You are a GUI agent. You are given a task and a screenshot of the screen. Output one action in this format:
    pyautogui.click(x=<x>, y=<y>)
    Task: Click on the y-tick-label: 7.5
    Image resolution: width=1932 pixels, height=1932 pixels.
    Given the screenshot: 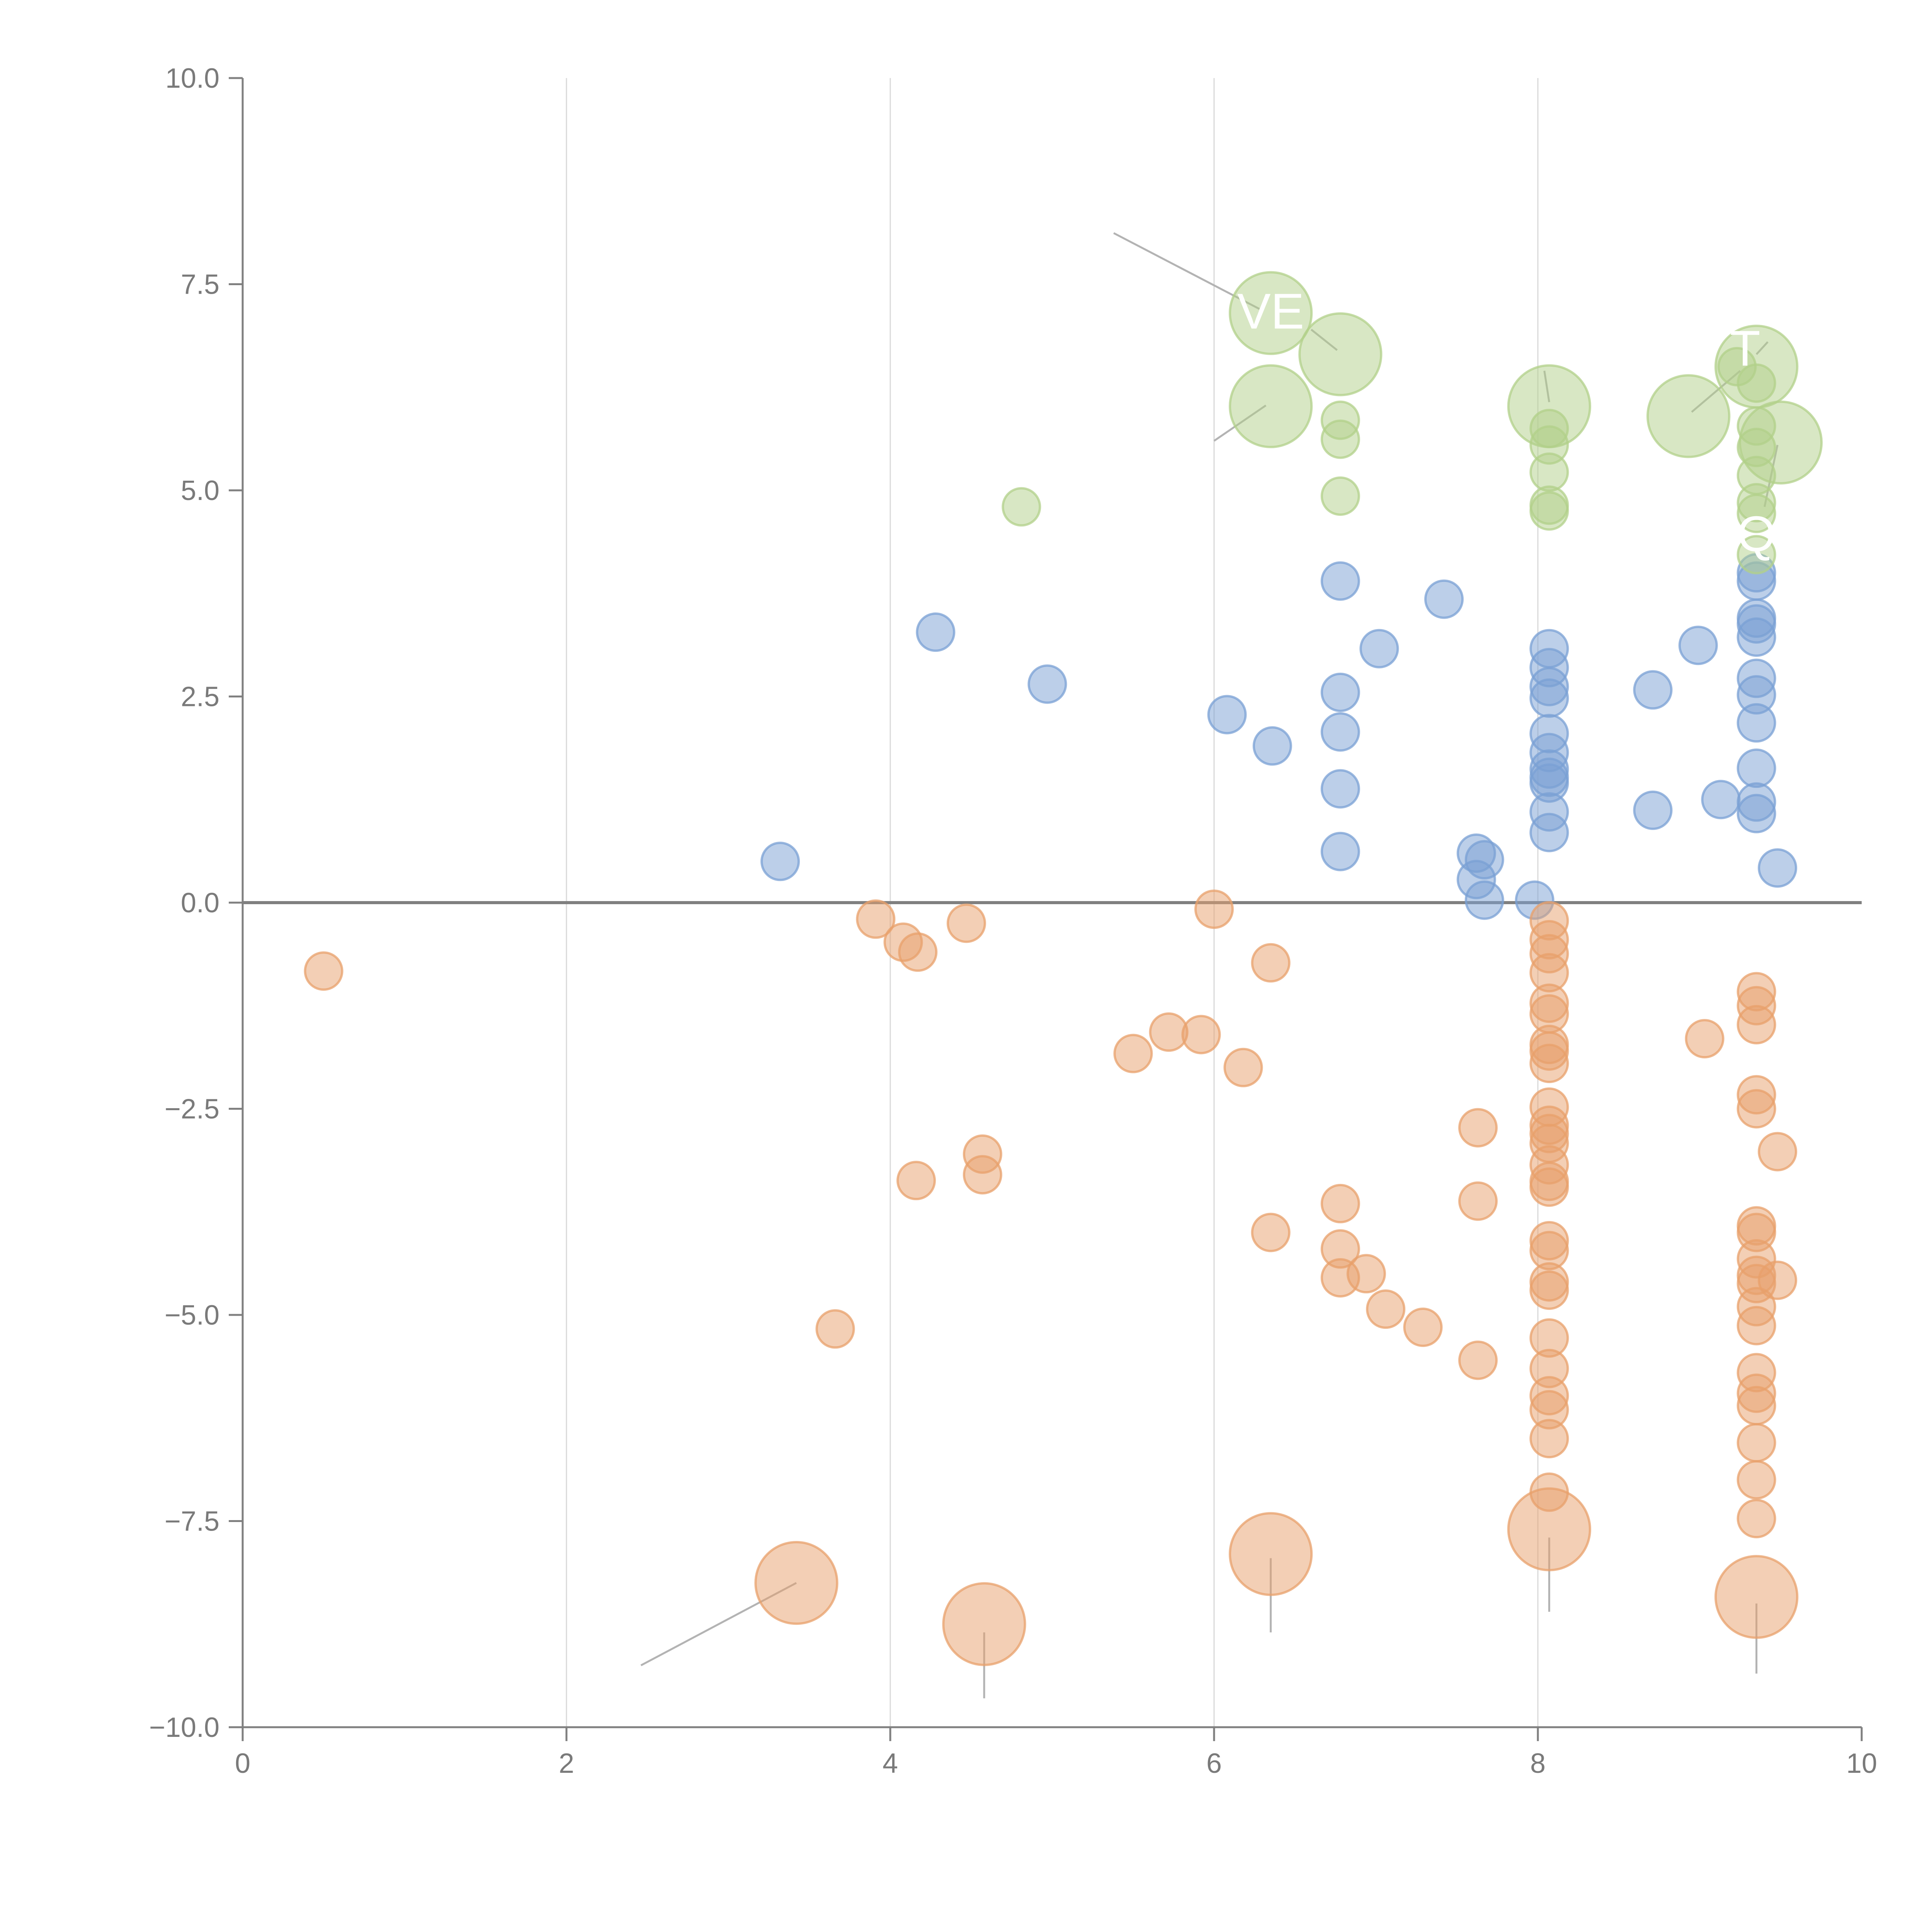 What is the action you would take?
    pyautogui.click(x=200, y=284)
    